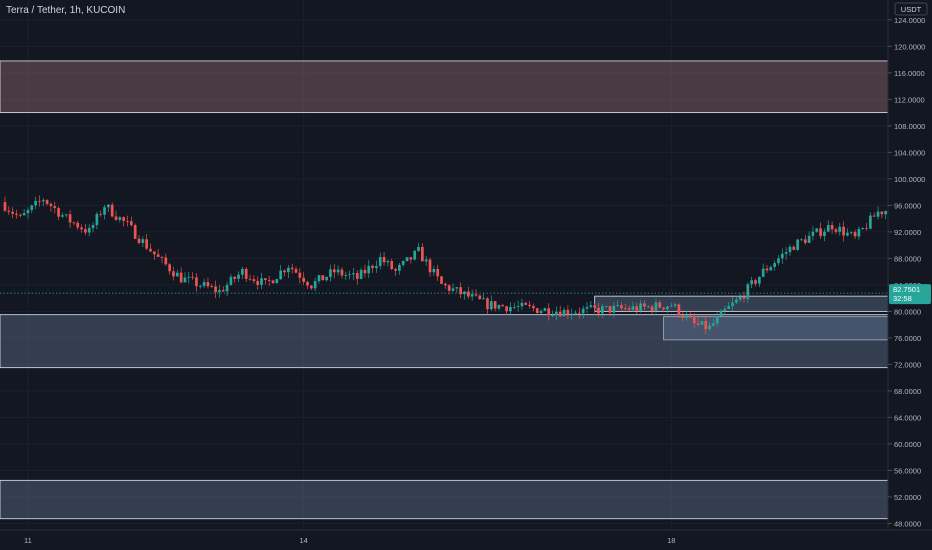 The width and height of the screenshot is (932, 550). I want to click on last-price-countdown: 32:58, so click(902, 298).